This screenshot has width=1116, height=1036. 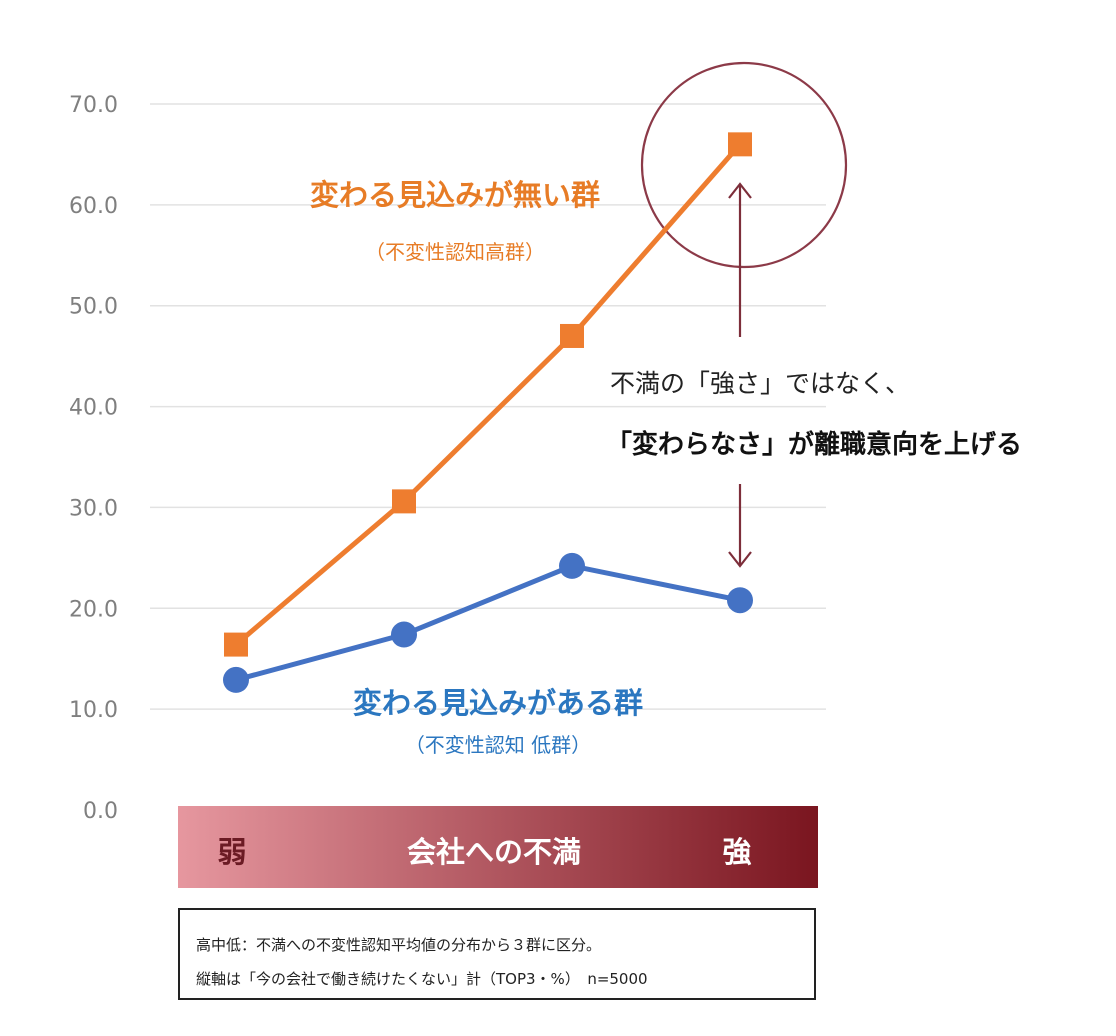 What do you see at coordinates (93, 458) in the screenshot?
I see `y-axis-tick-labels: 0.0 10.0 20.0 30.0 40.0 50.0 60.0 70.0` at bounding box center [93, 458].